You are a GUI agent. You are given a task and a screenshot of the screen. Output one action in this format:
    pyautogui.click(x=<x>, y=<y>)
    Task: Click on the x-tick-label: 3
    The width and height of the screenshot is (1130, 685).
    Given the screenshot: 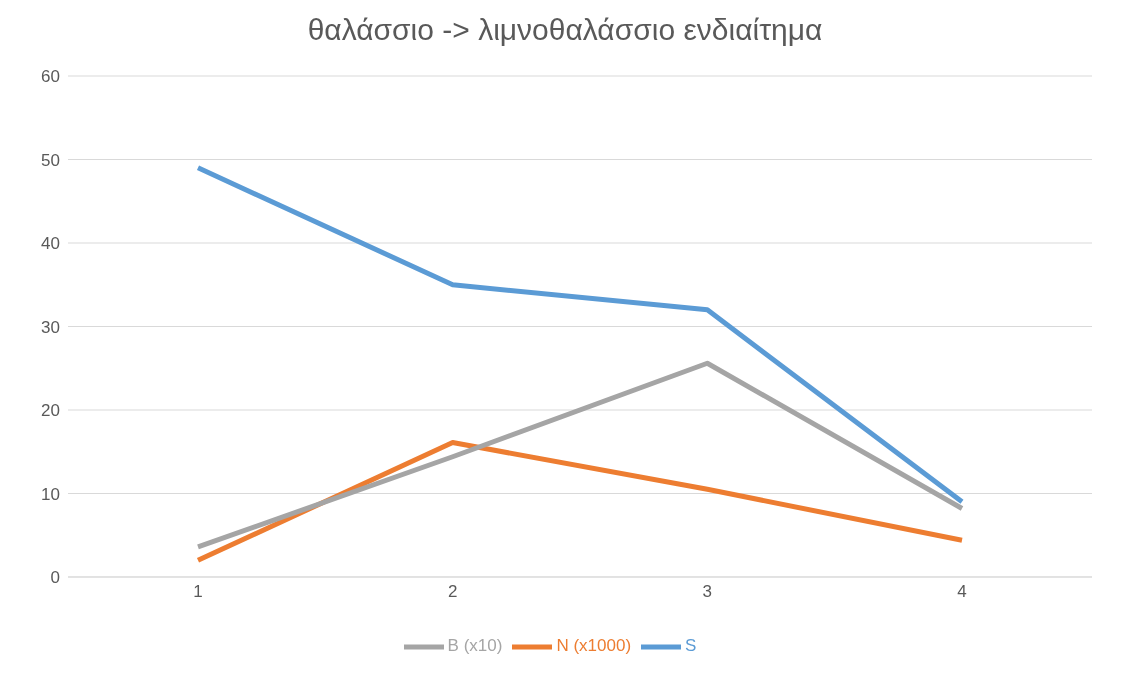 What is the action you would take?
    pyautogui.click(x=707, y=592)
    